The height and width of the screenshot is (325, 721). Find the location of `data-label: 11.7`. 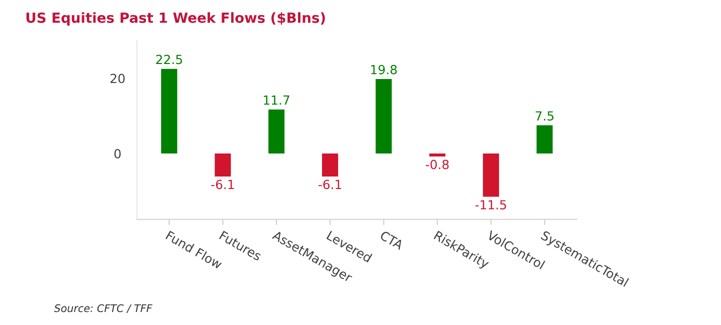

data-label: 11.7 is located at coordinates (277, 100).